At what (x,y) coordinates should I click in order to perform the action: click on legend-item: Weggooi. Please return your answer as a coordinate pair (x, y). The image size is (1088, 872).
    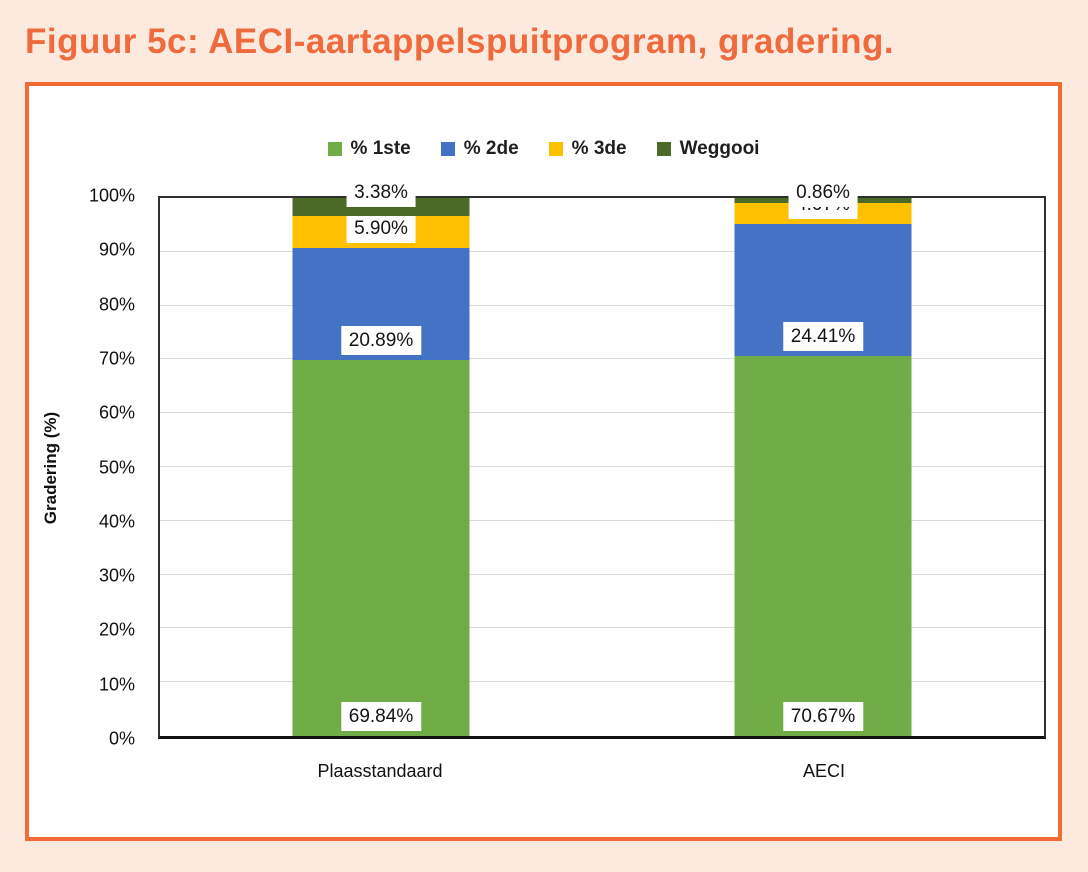
    Looking at the image, I should click on (708, 149).